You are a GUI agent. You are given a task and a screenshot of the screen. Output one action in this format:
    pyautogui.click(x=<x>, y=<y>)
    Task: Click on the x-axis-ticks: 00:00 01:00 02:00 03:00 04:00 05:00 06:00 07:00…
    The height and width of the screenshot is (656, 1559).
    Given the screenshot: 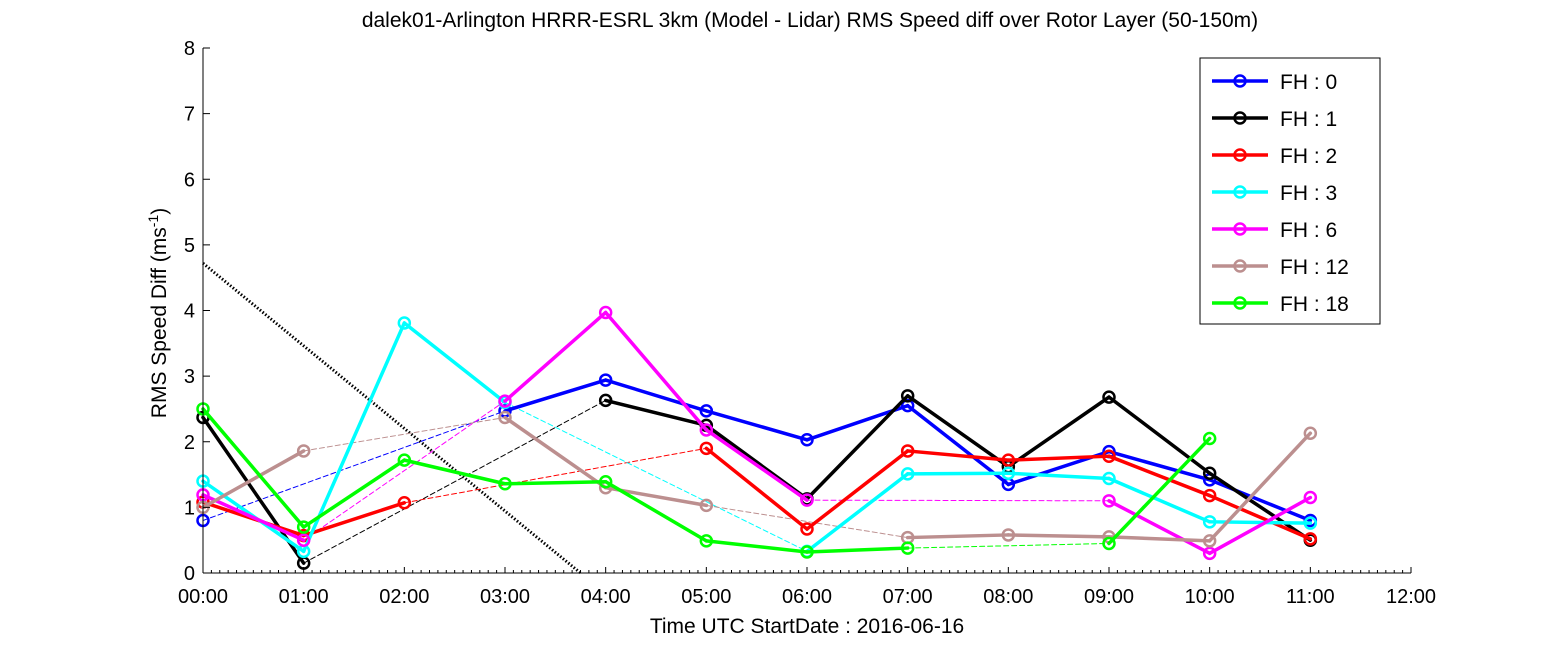 What is the action you would take?
    pyautogui.click(x=807, y=587)
    